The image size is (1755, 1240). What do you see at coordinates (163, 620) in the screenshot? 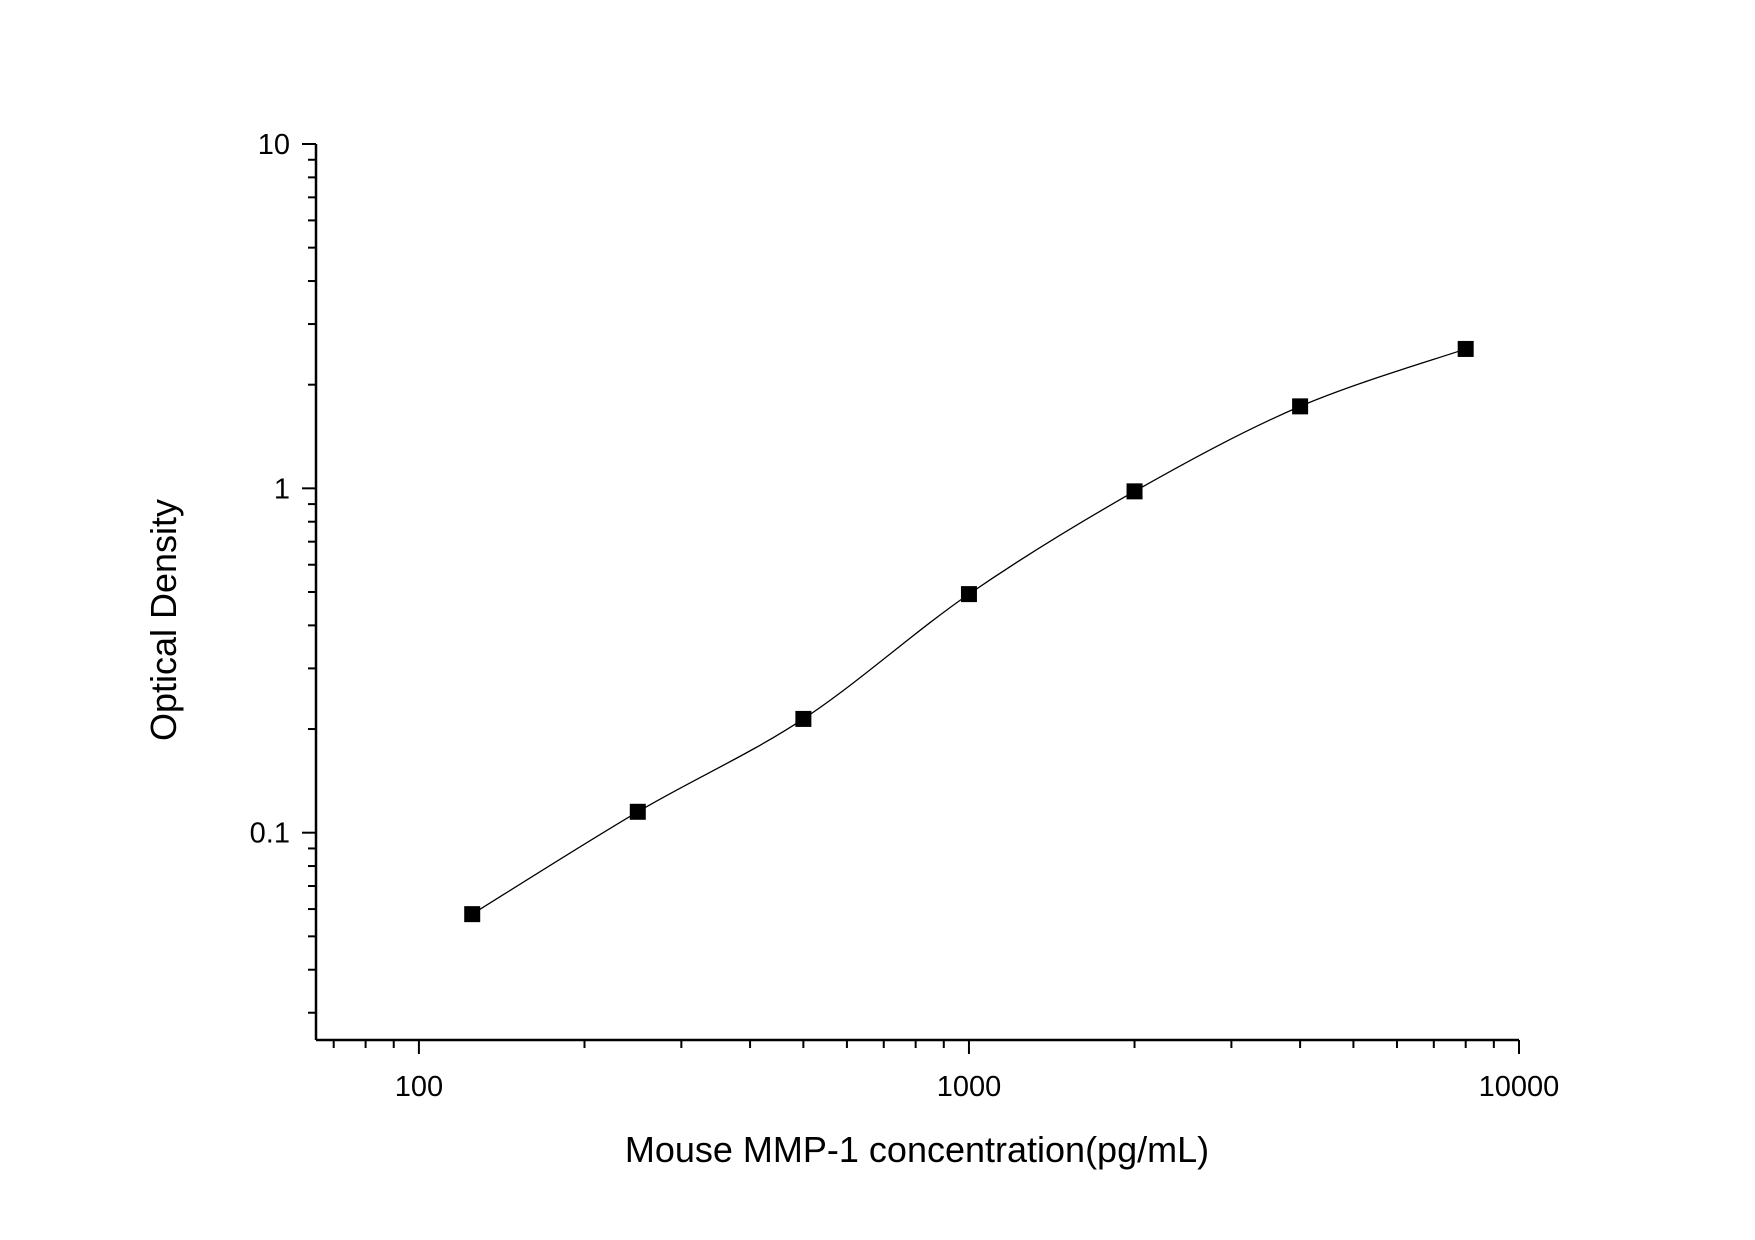
I see `y-axis-label: Optical Density` at bounding box center [163, 620].